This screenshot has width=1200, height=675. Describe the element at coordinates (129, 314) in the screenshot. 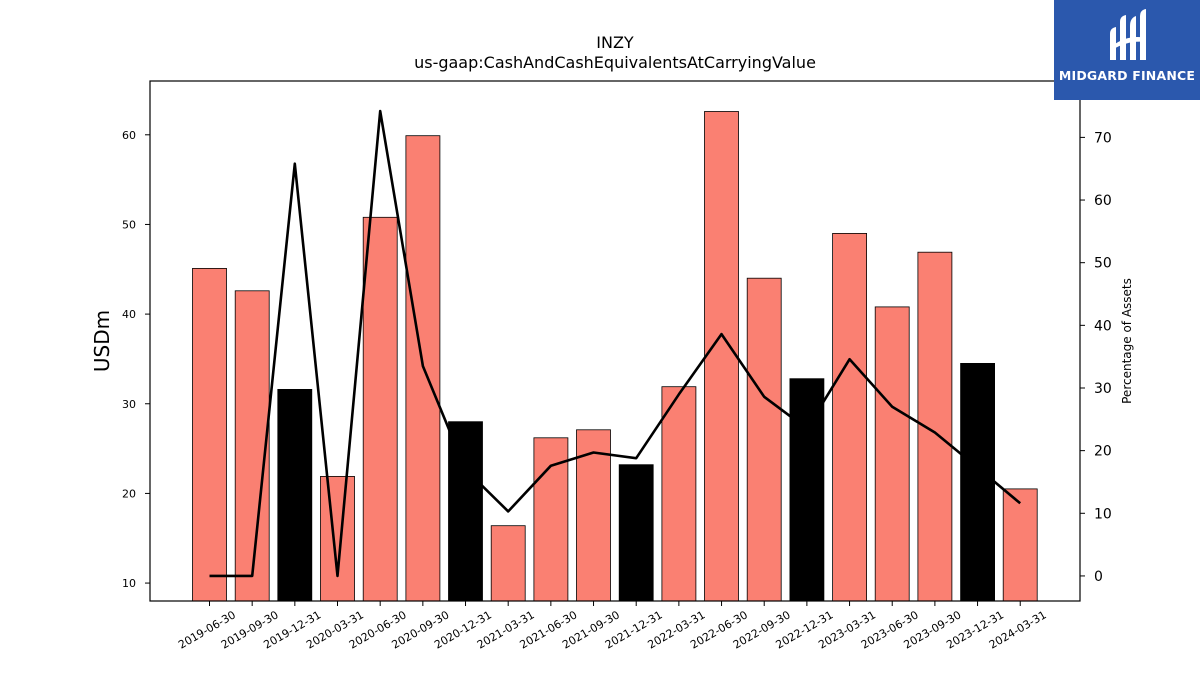

I see `y-tick-label-40: 40` at that location.